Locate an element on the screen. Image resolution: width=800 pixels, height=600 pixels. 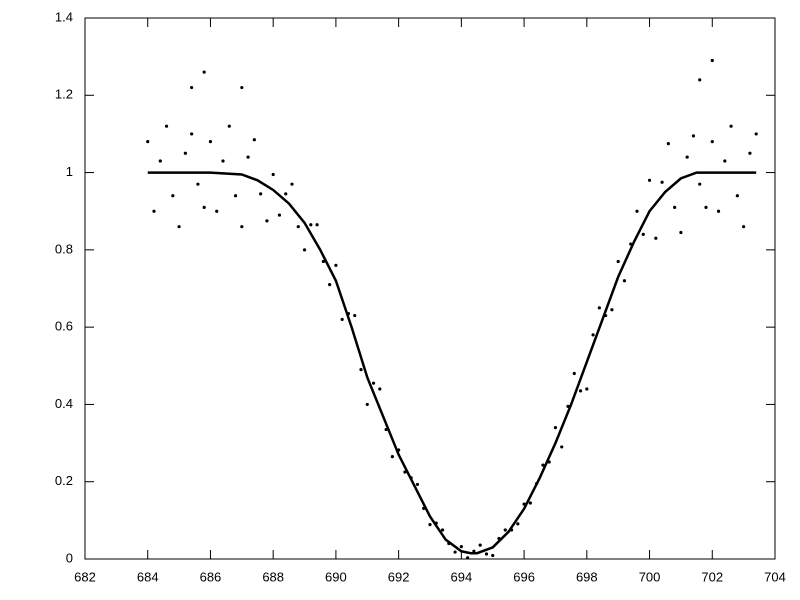
x-tick-label: 702 is located at coordinates (712, 576).